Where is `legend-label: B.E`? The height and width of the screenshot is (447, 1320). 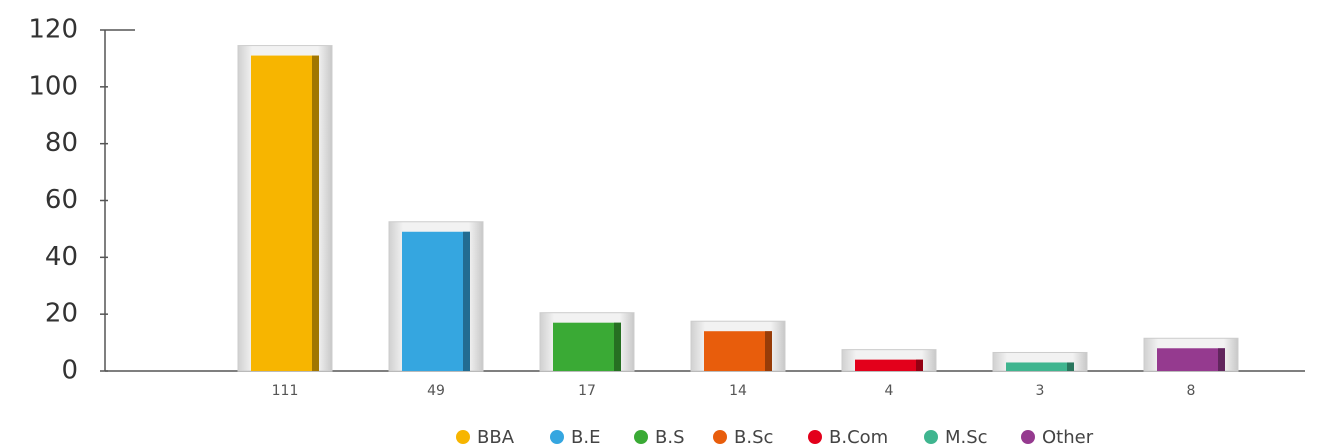
legend-label: B.E is located at coordinates (585, 437).